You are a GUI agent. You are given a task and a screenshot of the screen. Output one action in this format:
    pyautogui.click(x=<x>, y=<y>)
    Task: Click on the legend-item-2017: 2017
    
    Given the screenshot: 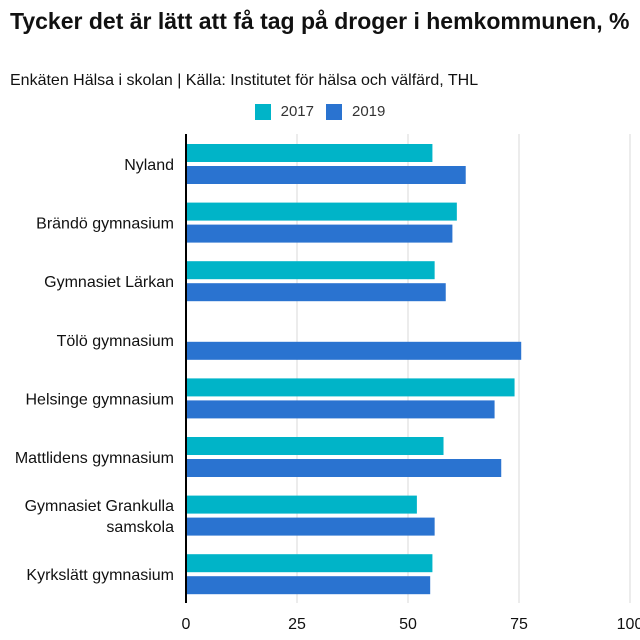 What is the action you would take?
    pyautogui.click(x=284, y=111)
    